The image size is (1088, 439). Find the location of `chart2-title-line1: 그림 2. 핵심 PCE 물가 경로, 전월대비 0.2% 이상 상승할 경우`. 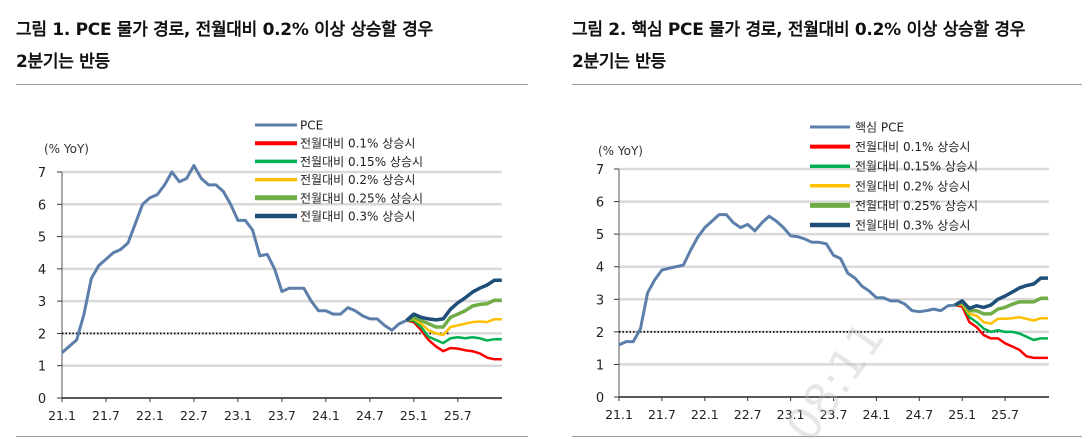

chart2-title-line1: 그림 2. 핵심 PCE 물가 경로, 전월대비 0.2% 이상 상승할 경우 is located at coordinates (799, 30).